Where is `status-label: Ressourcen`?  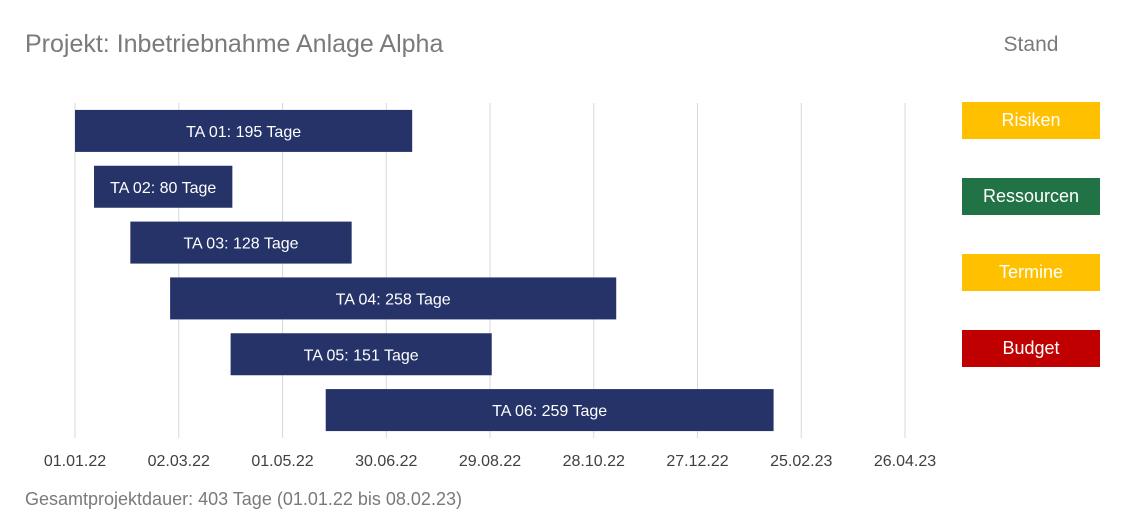 status-label: Ressourcen is located at coordinates (1031, 196).